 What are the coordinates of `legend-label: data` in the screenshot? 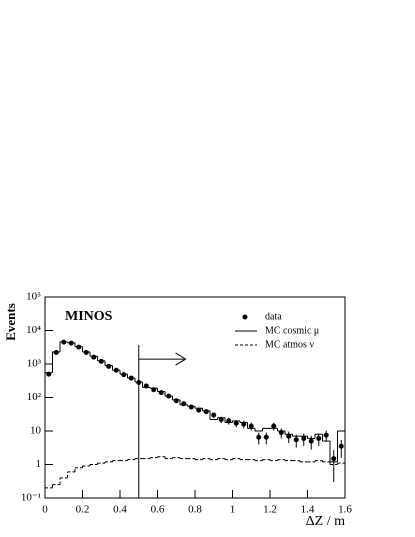 It's located at (273, 316).